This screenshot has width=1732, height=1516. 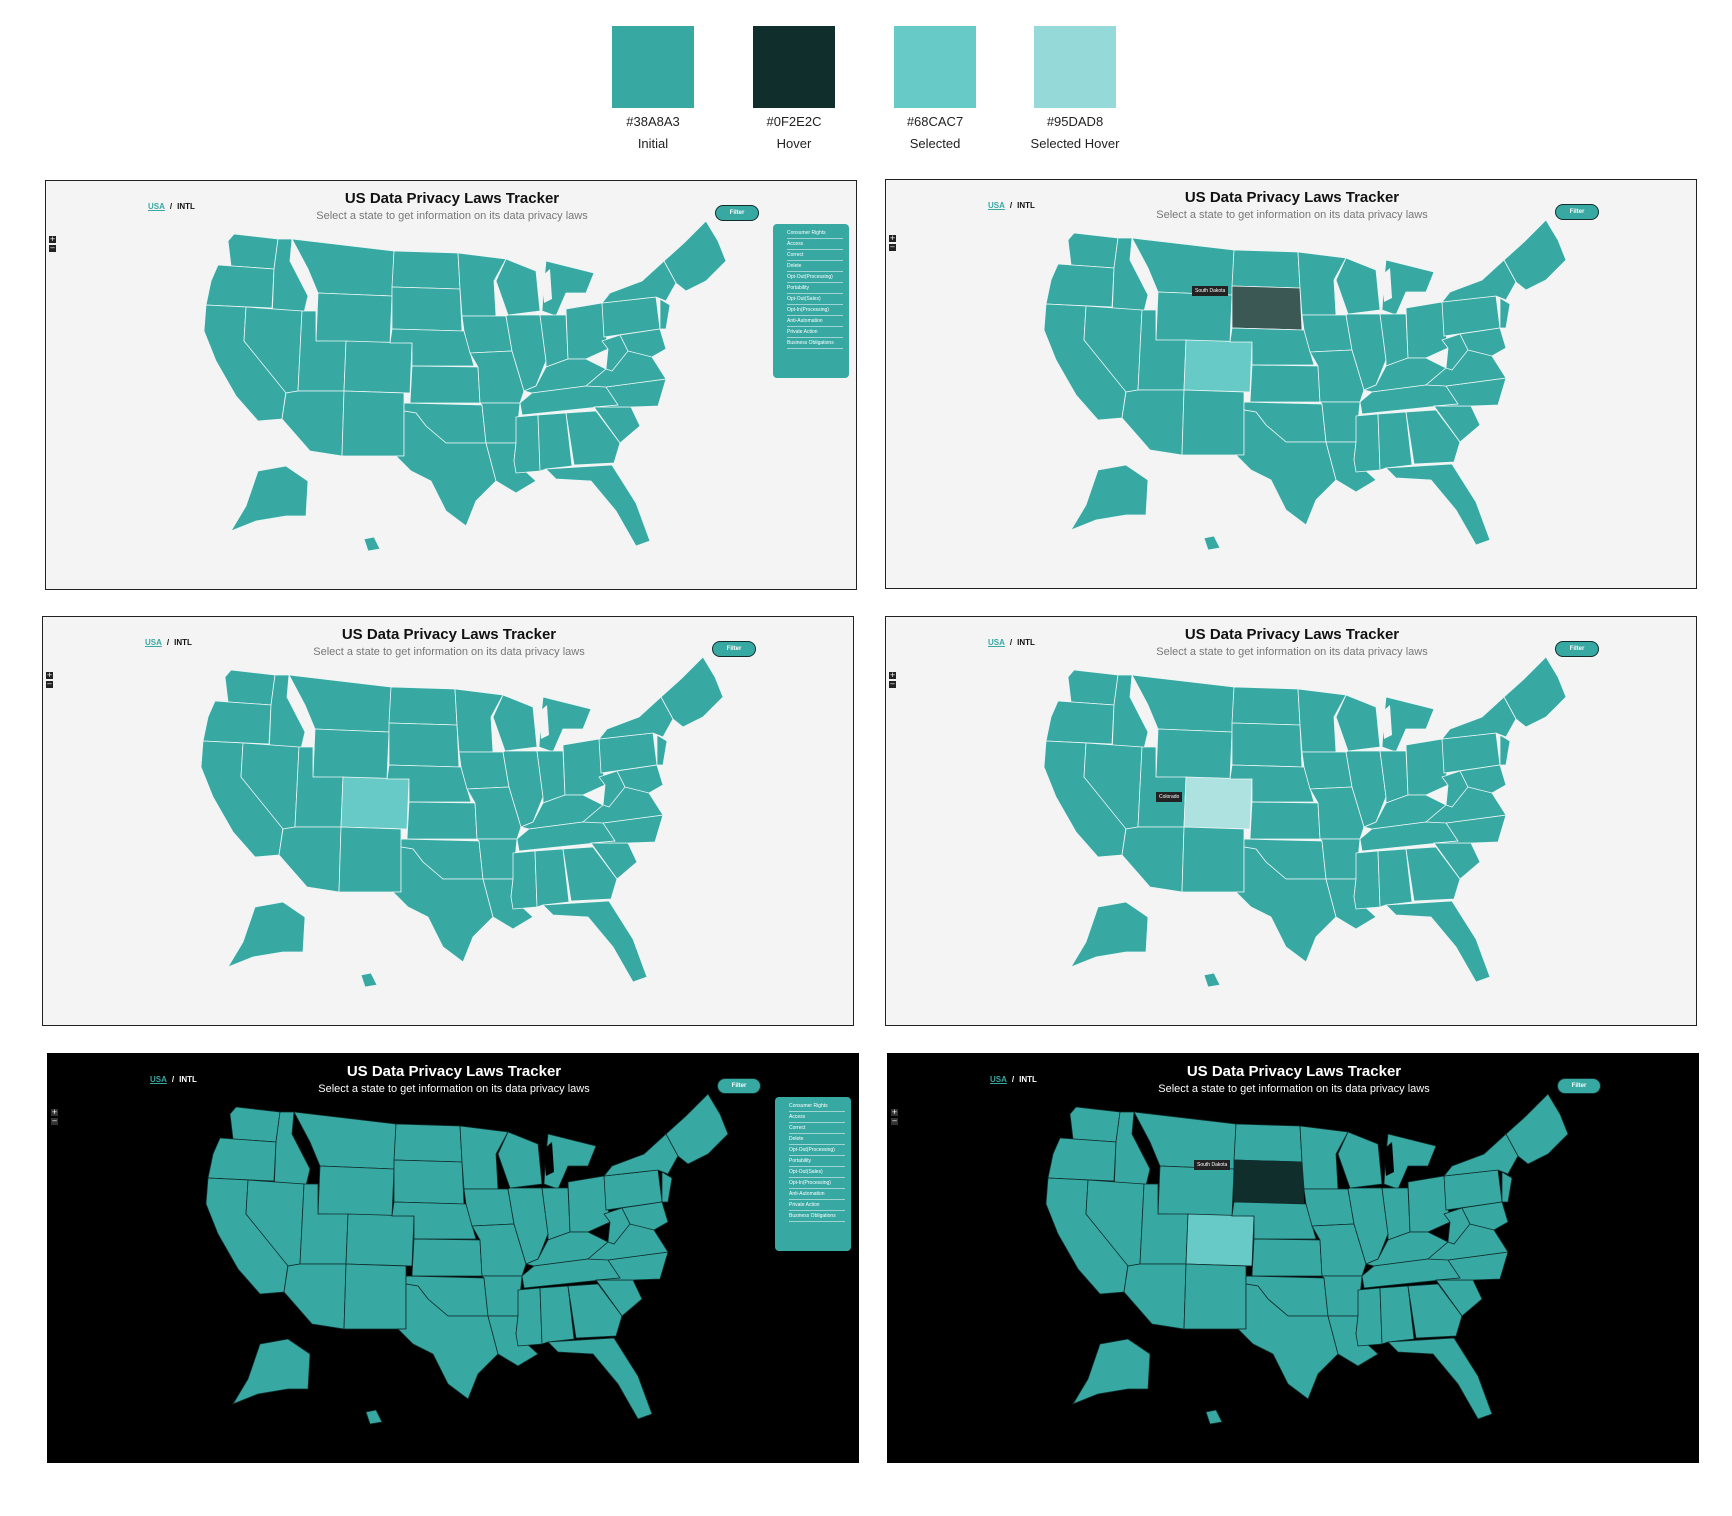 What do you see at coordinates (1505, 313) in the screenshot?
I see `state-nj` at bounding box center [1505, 313].